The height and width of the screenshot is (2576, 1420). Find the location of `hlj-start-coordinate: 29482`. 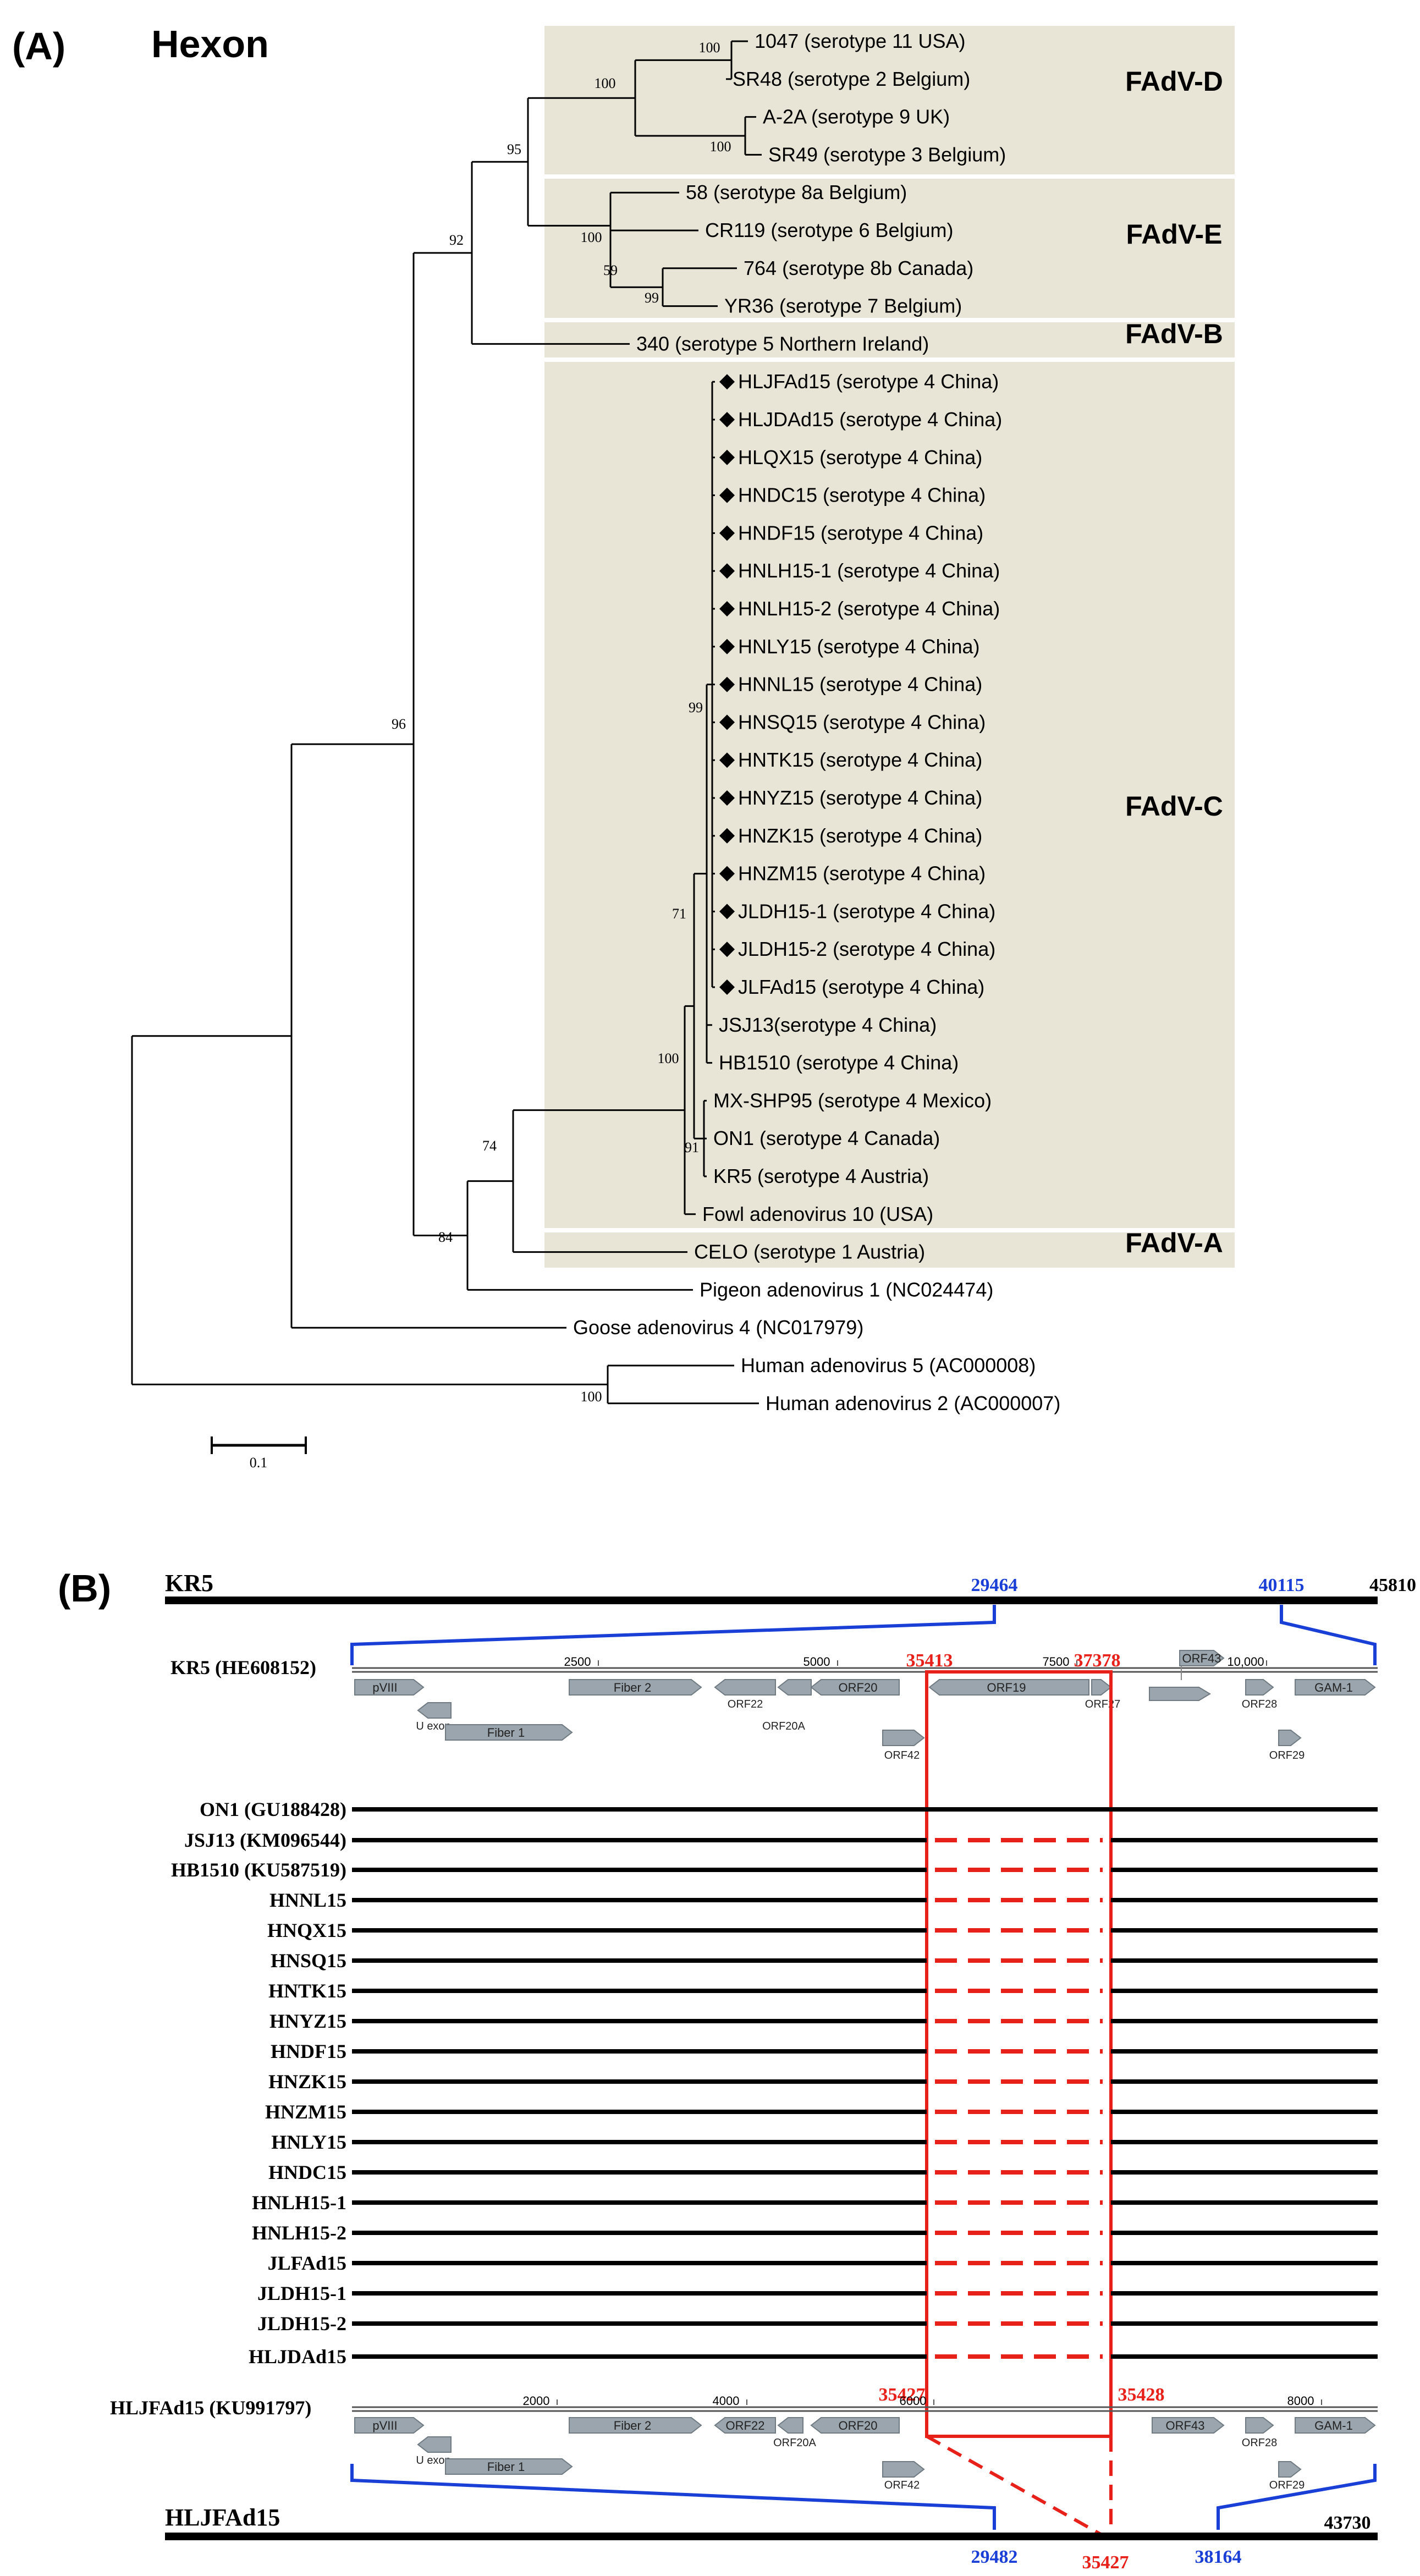

hlj-start-coordinate: 29482 is located at coordinates (995, 2557).